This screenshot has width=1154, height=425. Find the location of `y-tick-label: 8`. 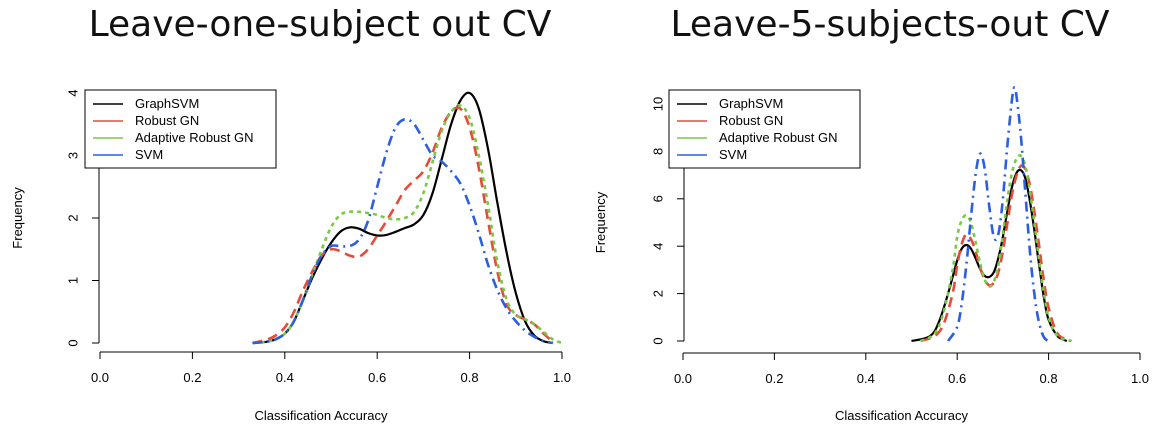

y-tick-label: 8 is located at coordinates (657, 151).